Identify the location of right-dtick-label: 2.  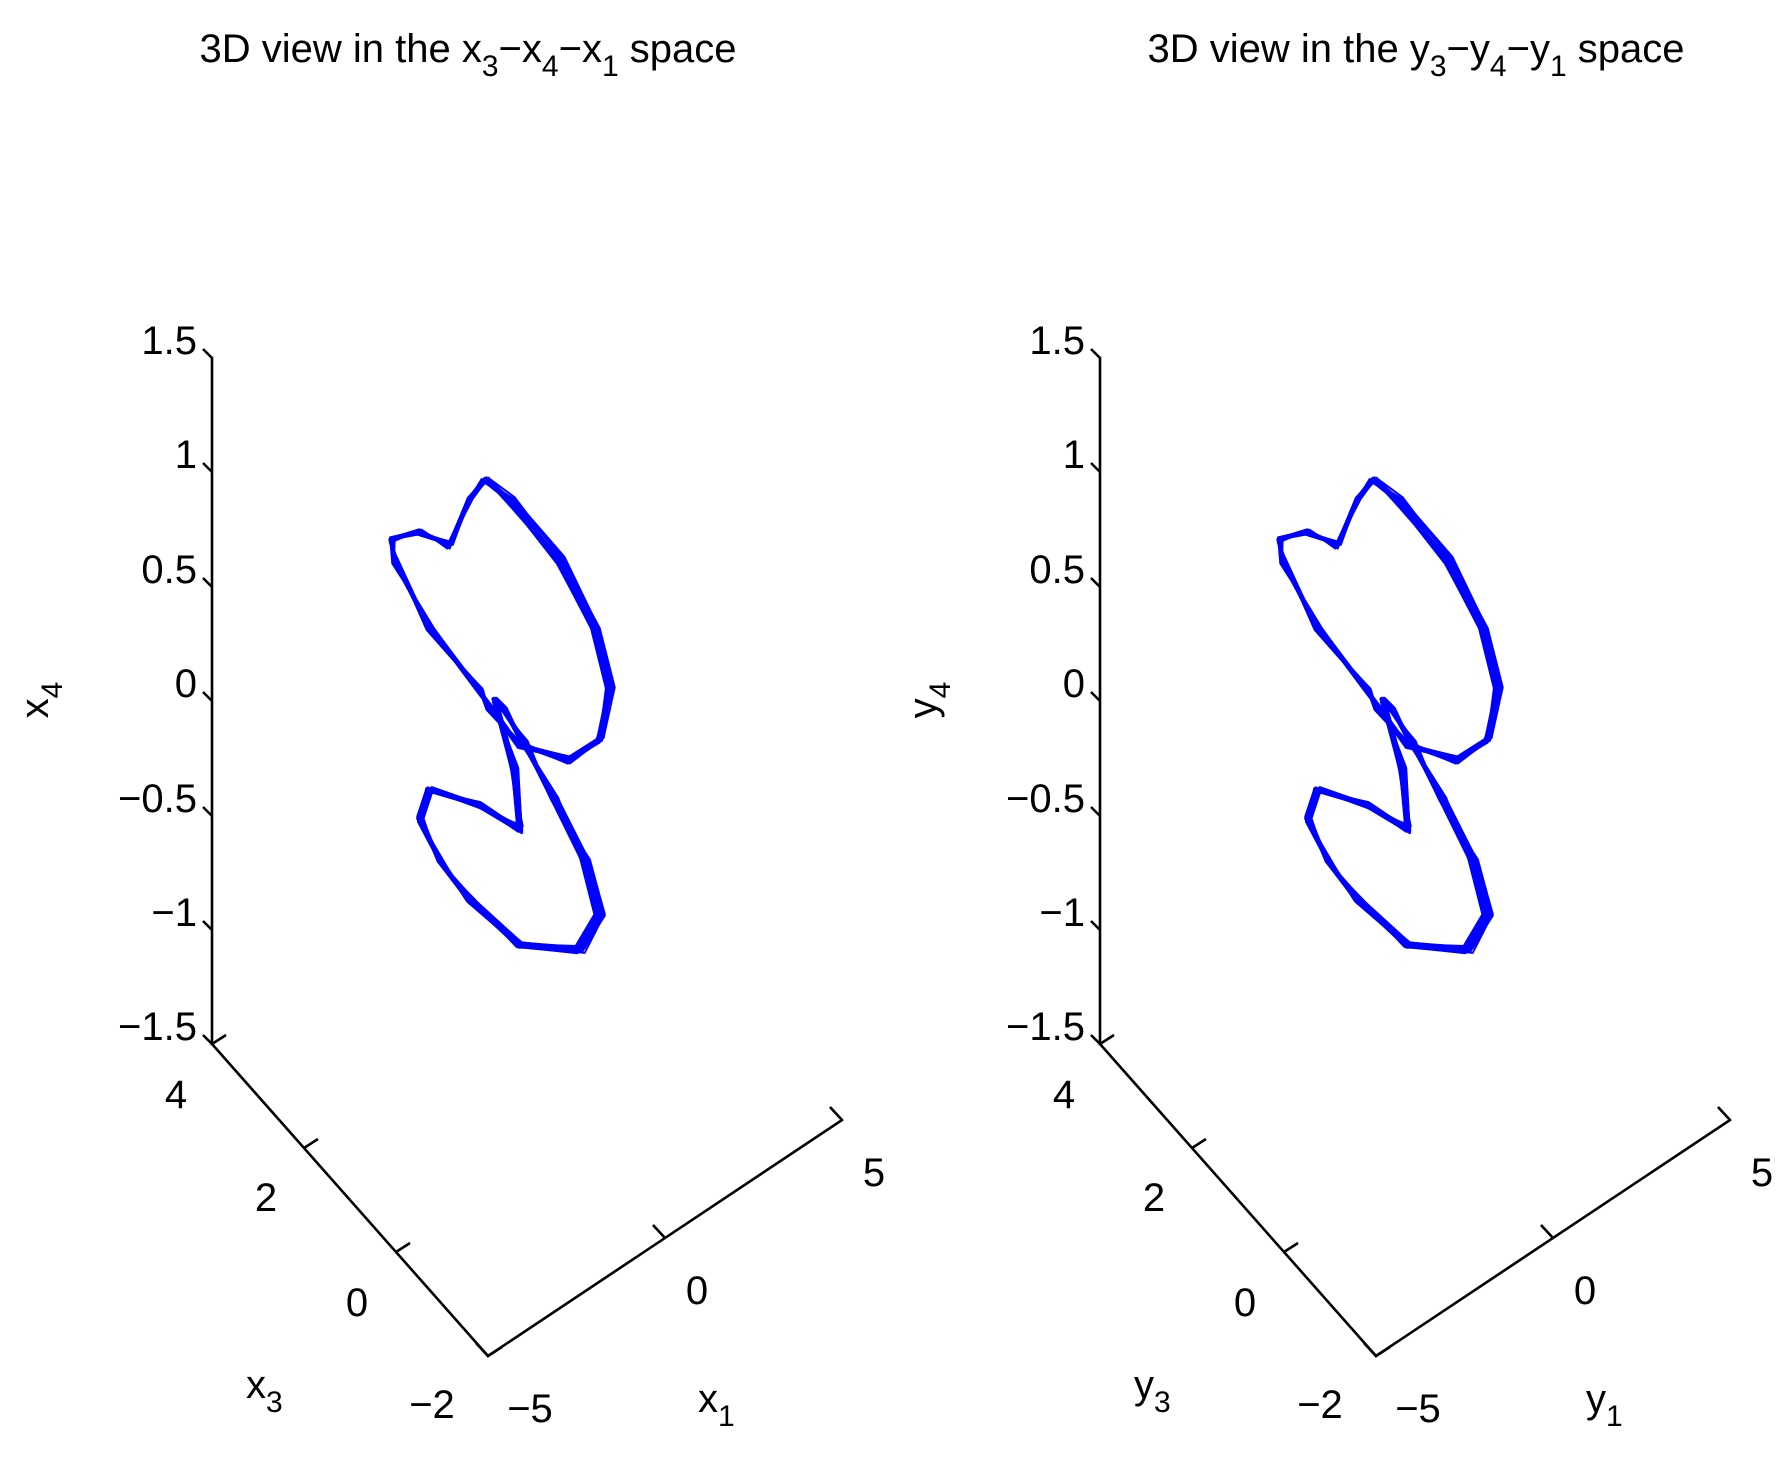
(1154, 1198).